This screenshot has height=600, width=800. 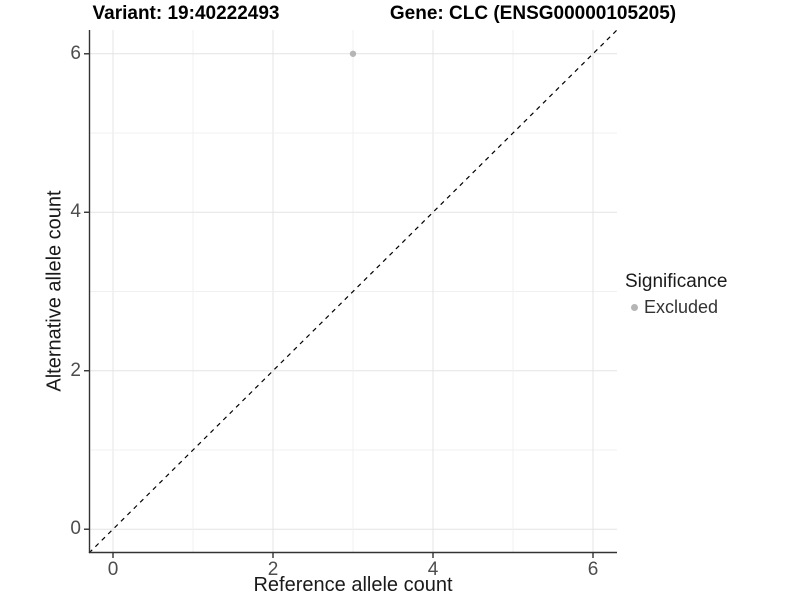 I want to click on y-tick-label: 6, so click(x=75, y=53).